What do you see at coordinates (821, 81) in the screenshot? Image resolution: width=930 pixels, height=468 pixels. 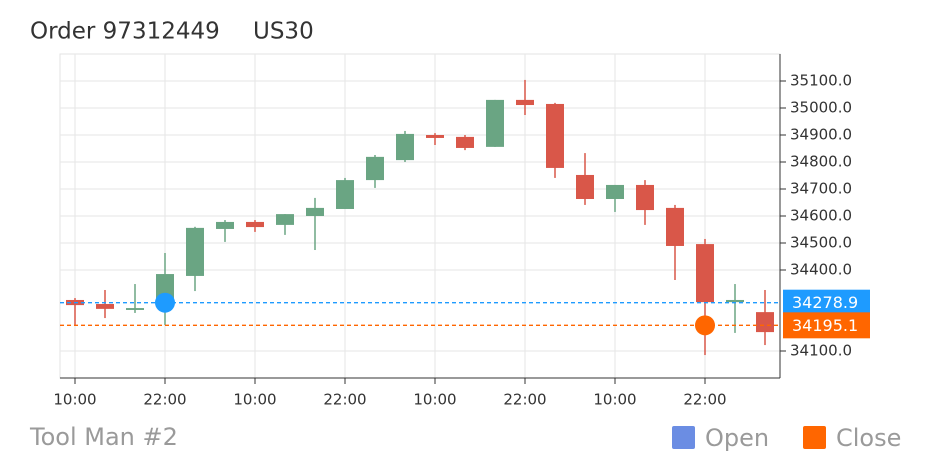 I see `y-tick-label: 35100.0` at bounding box center [821, 81].